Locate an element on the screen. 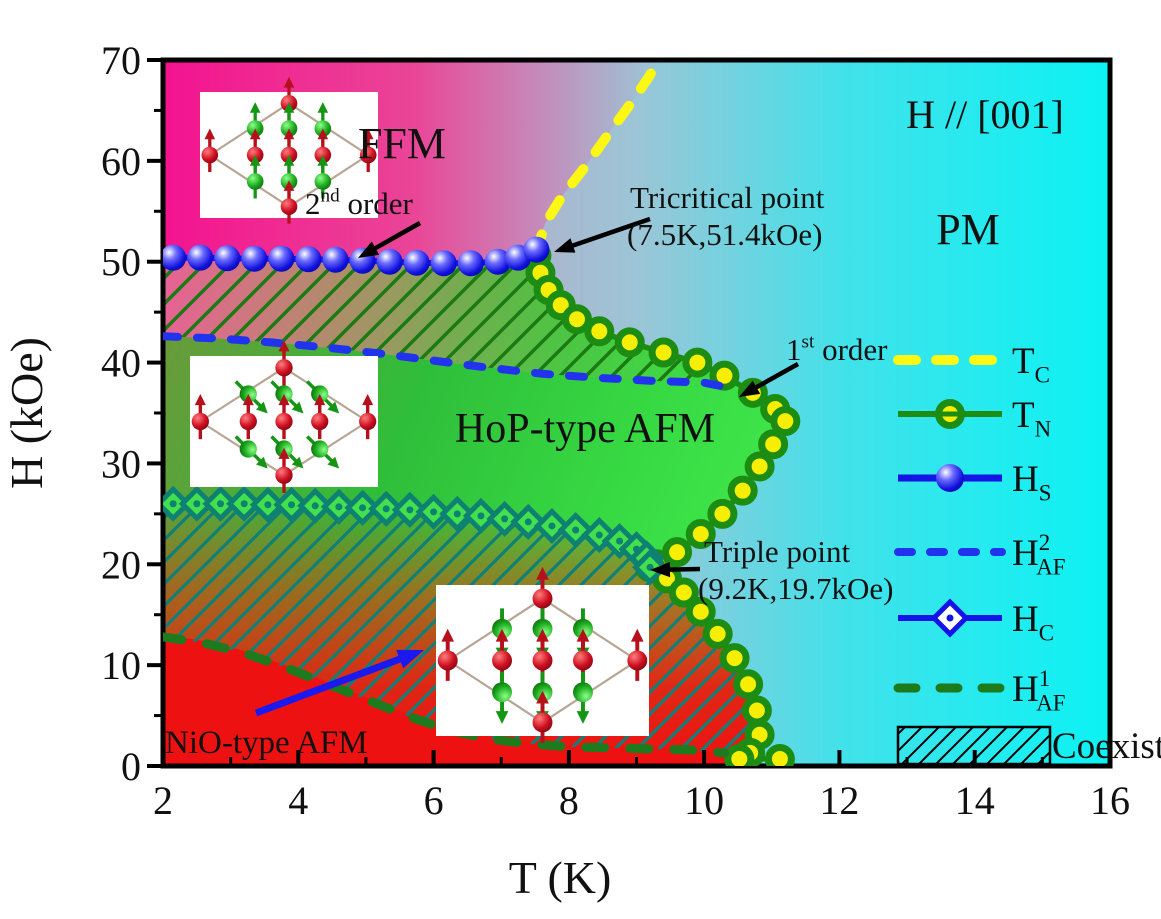 The height and width of the screenshot is (919, 1161). series-HAF1 is located at coordinates (446, 695).